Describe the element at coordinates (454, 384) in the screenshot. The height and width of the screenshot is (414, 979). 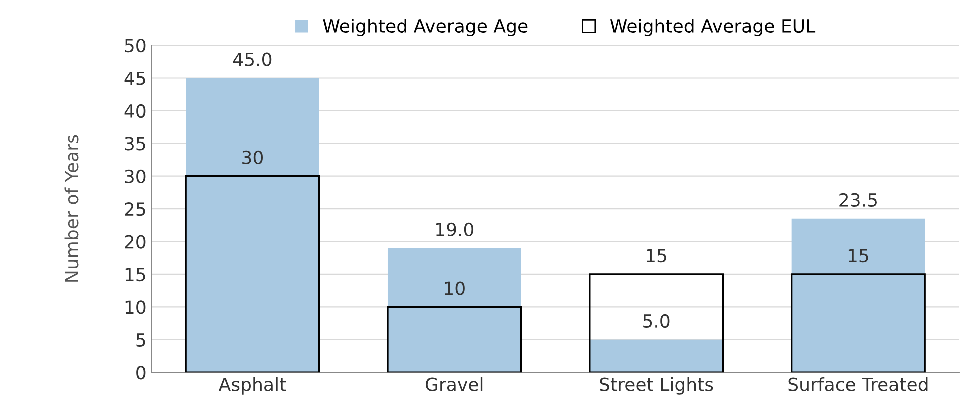
I see `x-tick-label: Gravel` at that location.